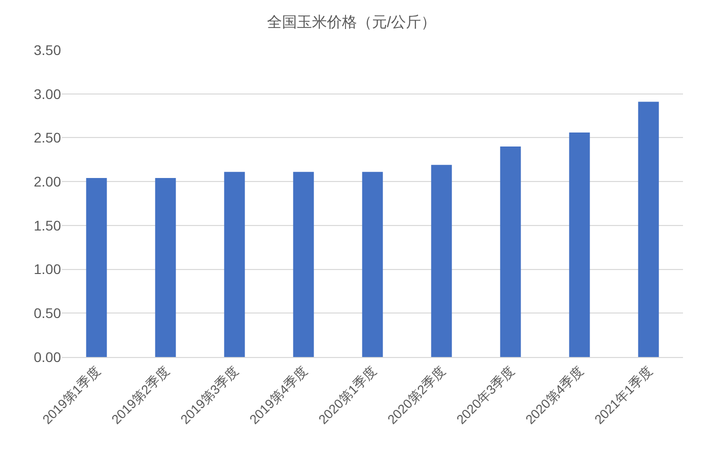 This screenshot has height=467, width=703. Describe the element at coordinates (48, 50) in the screenshot. I see `y-tick-label: 3.50` at that location.